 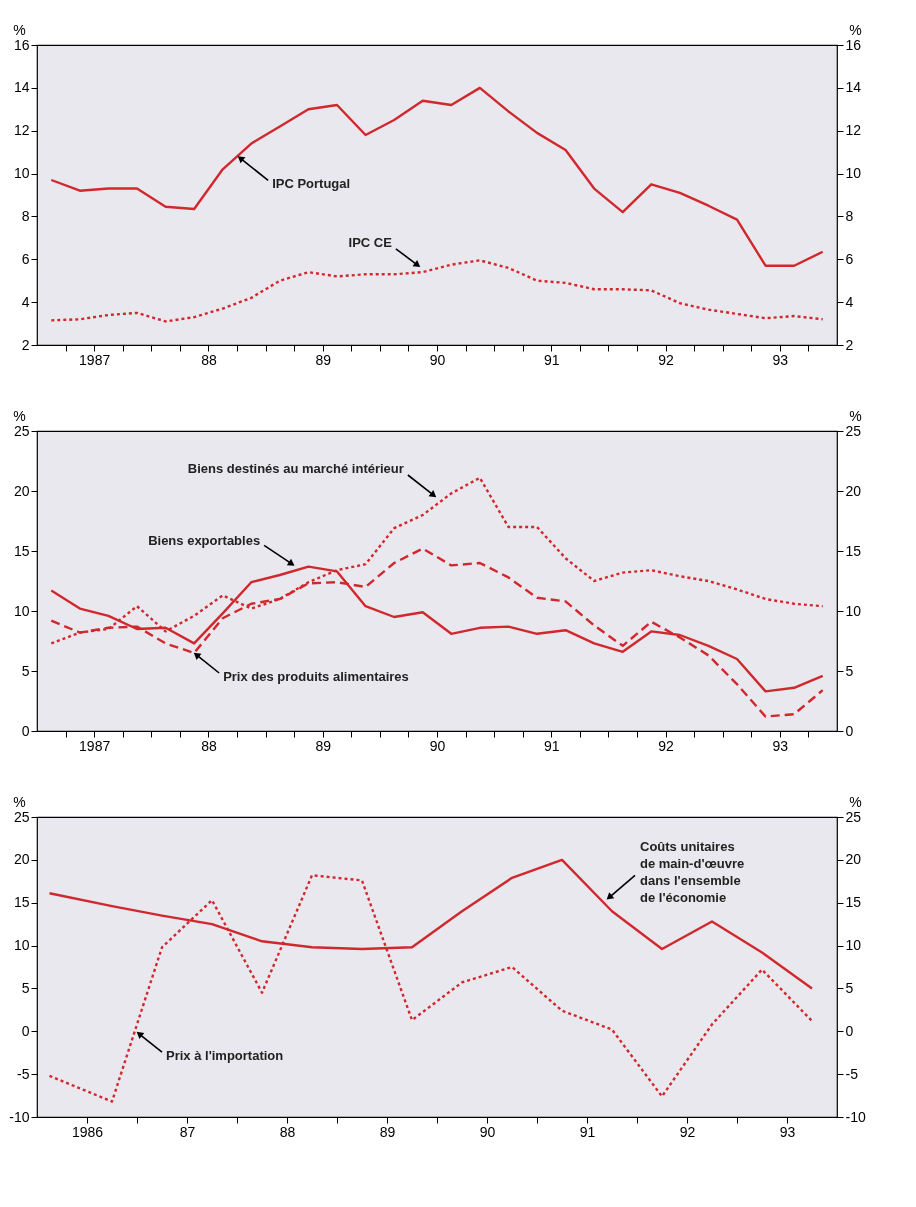 What do you see at coordinates (370, 242) in the screenshot?
I see `annotation: IPC CE` at bounding box center [370, 242].